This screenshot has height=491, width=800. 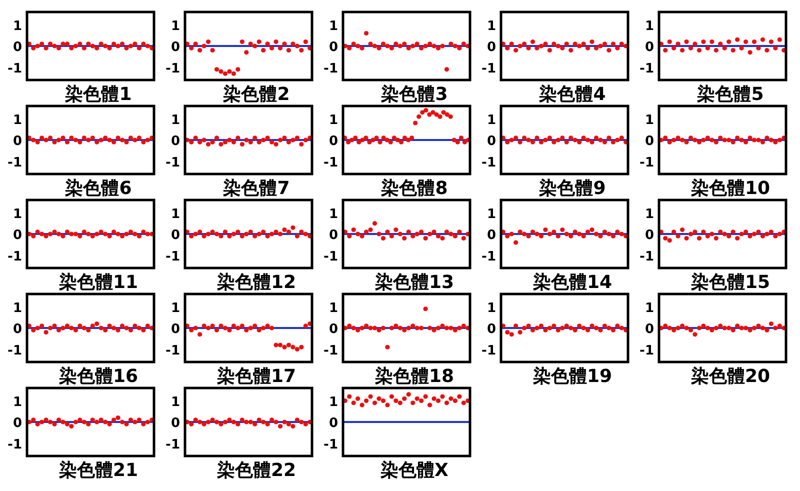 What do you see at coordinates (730, 282) in the screenshot?
I see `x-axis-title: 染色體15` at bounding box center [730, 282].